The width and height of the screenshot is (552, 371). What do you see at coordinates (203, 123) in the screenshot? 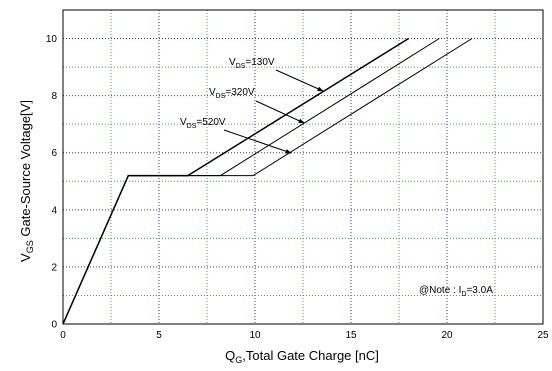
I see `series-label-520v: VDS=520V` at bounding box center [203, 123].